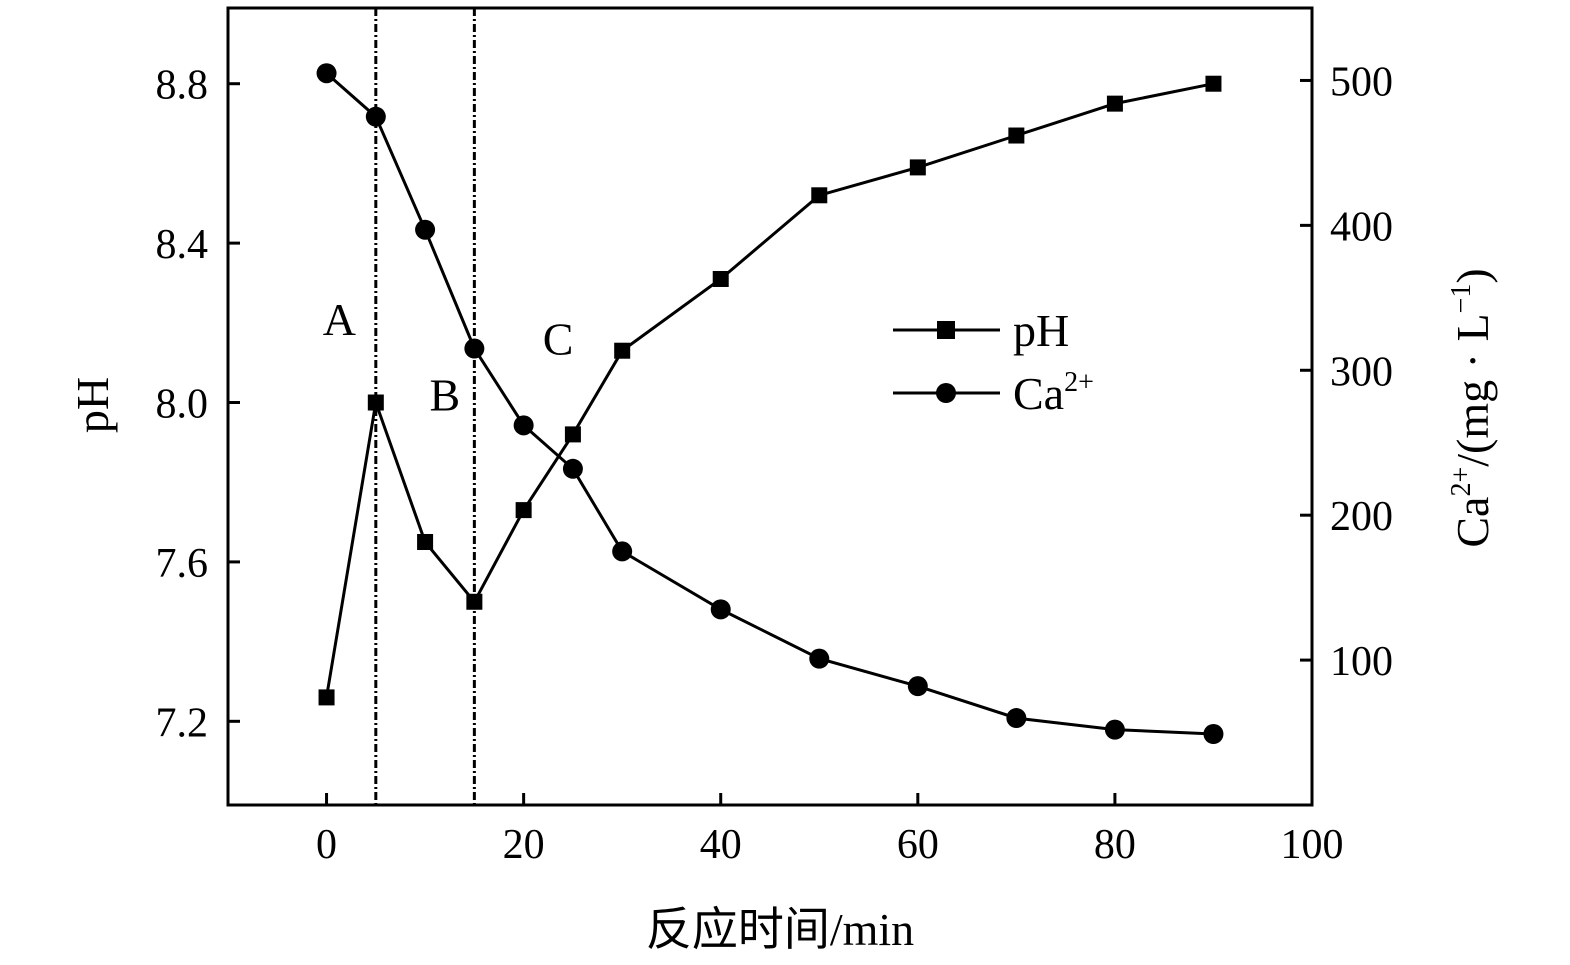 This screenshot has width=1570, height=965. I want to click on region-divider-lines, so click(425, 406).